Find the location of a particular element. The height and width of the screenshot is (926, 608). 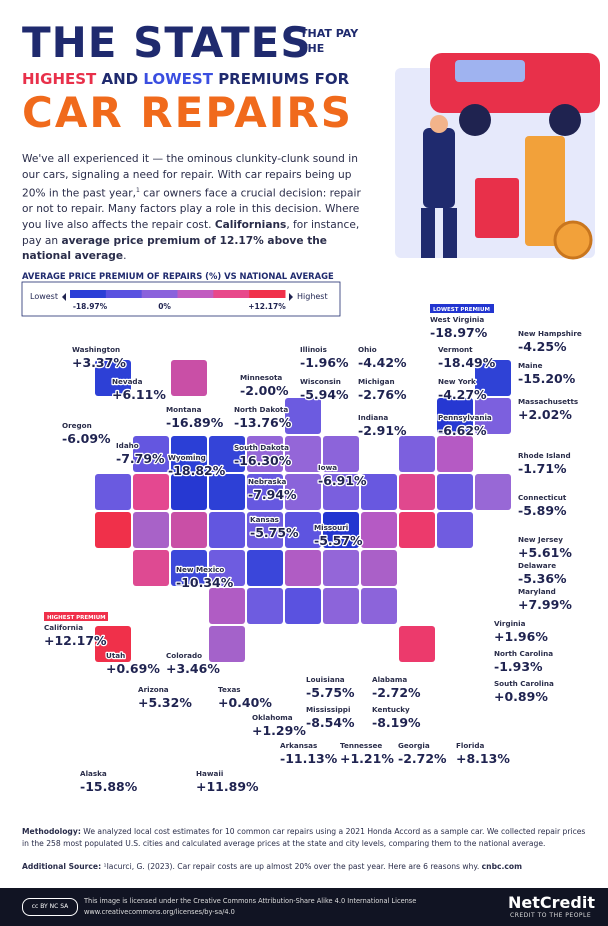

state-value: -15.20% is located at coordinates (547, 378).